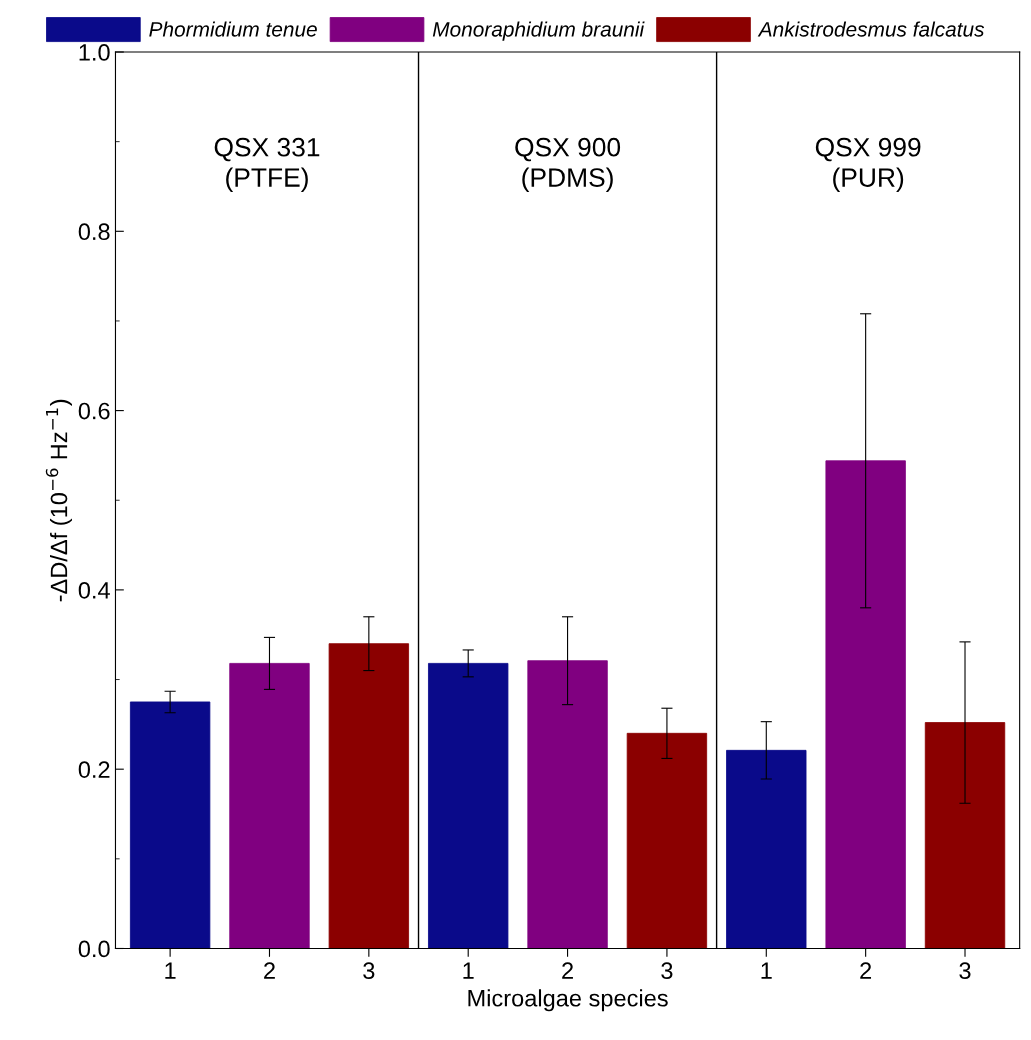  I want to click on y-axis-title: -ΔD/Δf (10$^{−6}$ Hz$^{−1}$), so click(58, 500).